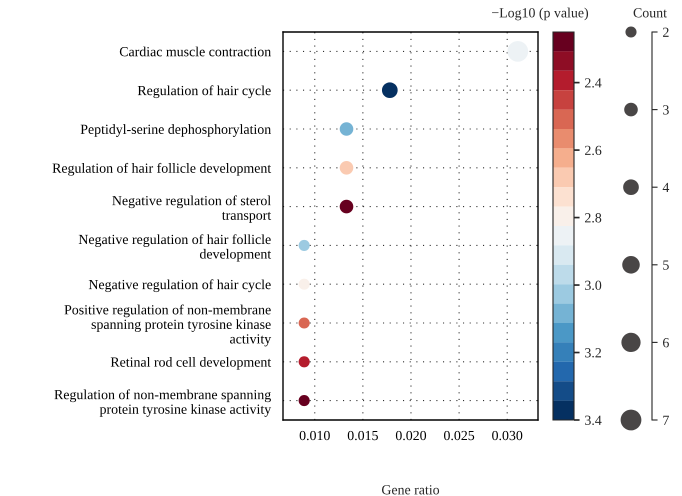 This screenshot has width=682, height=496. I want to click on legend-label: 3, so click(666, 110).